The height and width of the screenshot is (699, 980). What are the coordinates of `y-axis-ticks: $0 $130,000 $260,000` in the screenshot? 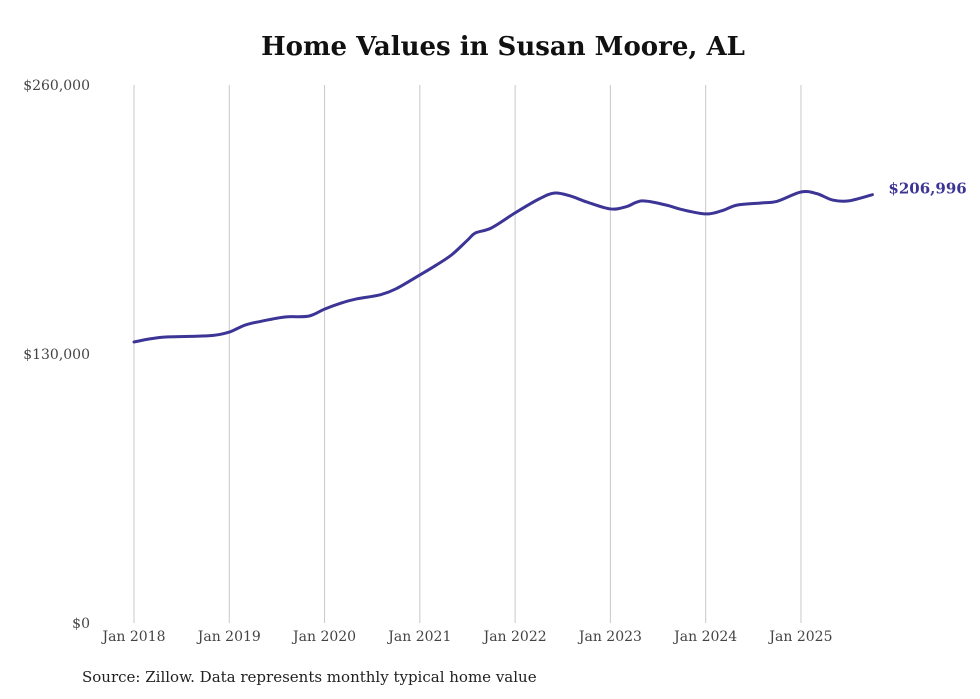 It's located at (56, 355).